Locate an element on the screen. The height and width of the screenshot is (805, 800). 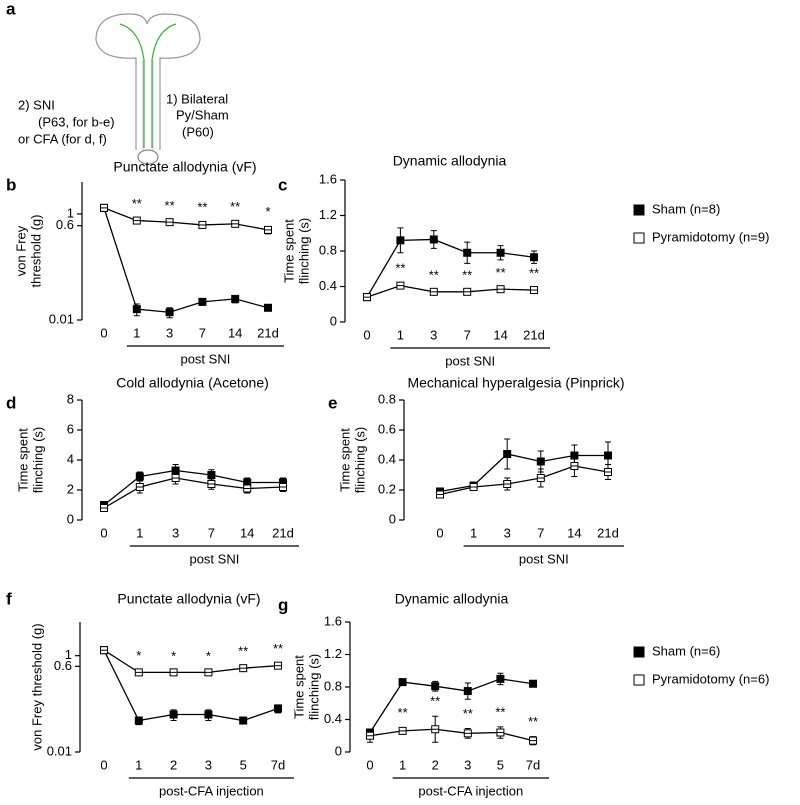
group-label: post-CFA injection is located at coordinates (211, 790).